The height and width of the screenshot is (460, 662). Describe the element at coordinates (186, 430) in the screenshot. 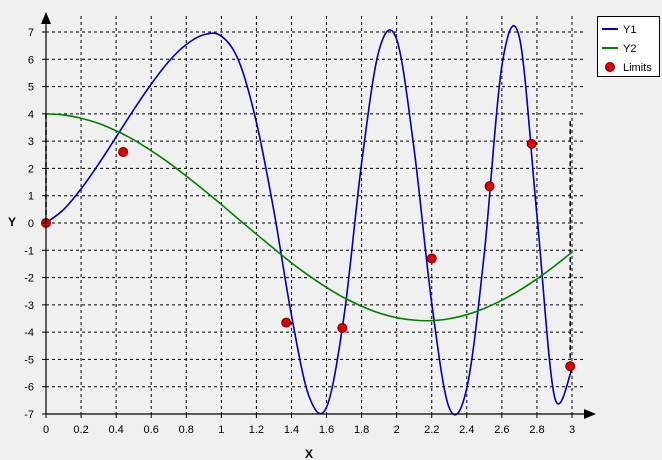

I see `x-tick-label: 0.8` at that location.